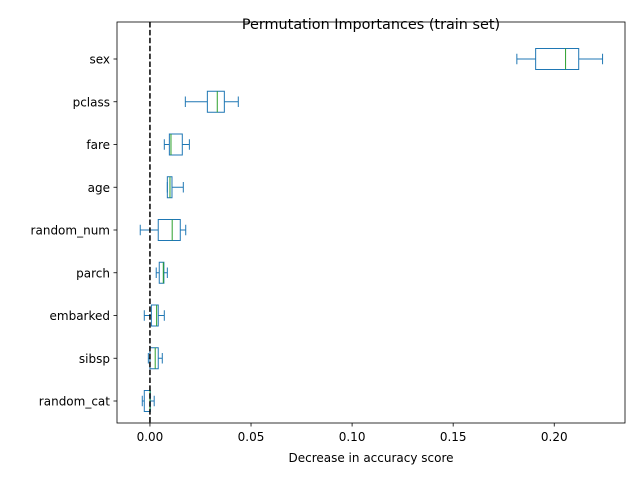  What do you see at coordinates (161, 272) in the screenshot?
I see `box-parch` at bounding box center [161, 272].